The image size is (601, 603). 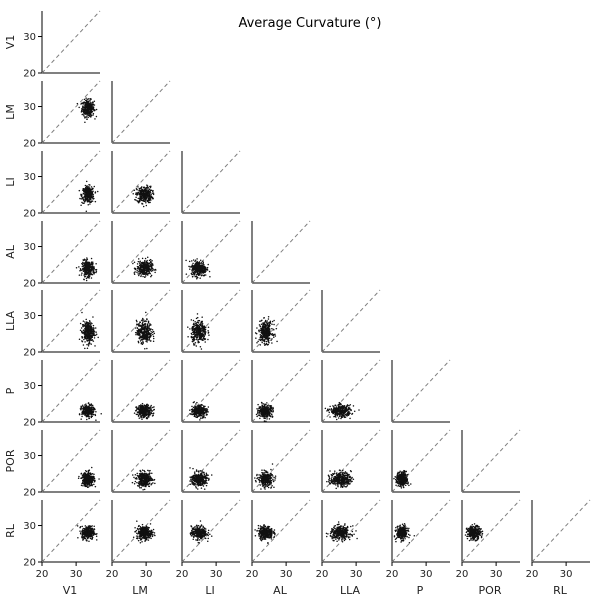 What do you see at coordinates (141, 252) in the screenshot?
I see `panel-AL-vs-LM` at bounding box center [141, 252].